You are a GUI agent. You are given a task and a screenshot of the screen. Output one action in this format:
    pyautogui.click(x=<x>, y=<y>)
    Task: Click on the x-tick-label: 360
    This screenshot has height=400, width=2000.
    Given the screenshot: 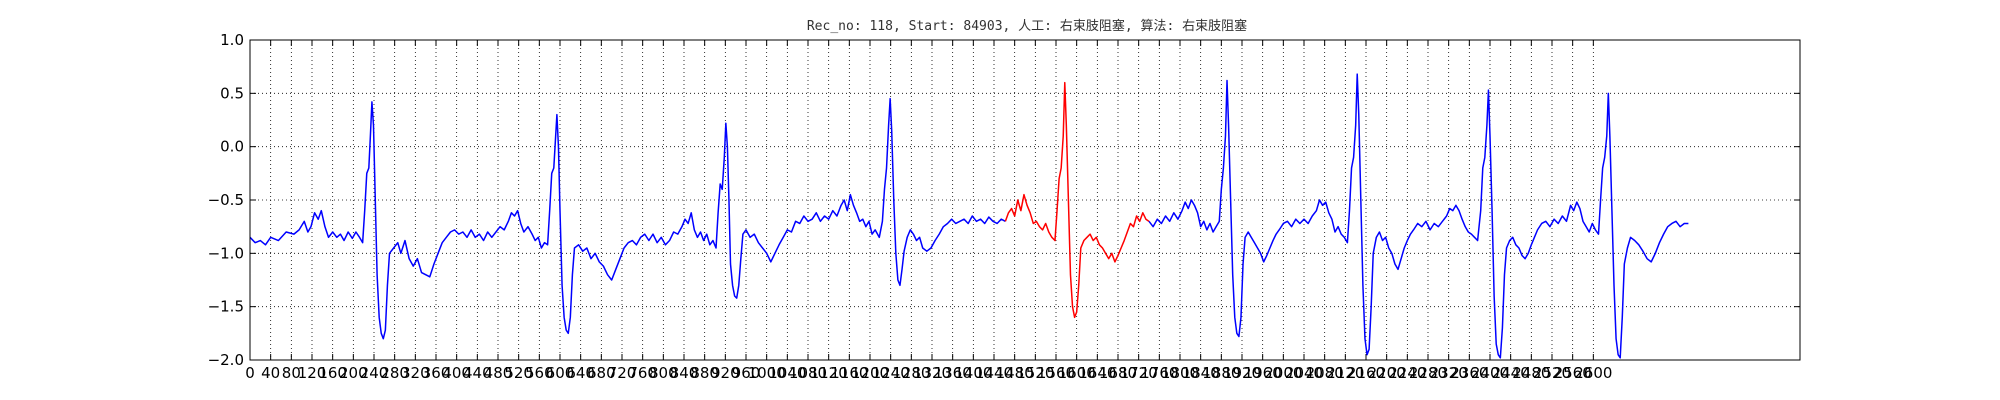 What is the action you would take?
    pyautogui.click(x=436, y=373)
    